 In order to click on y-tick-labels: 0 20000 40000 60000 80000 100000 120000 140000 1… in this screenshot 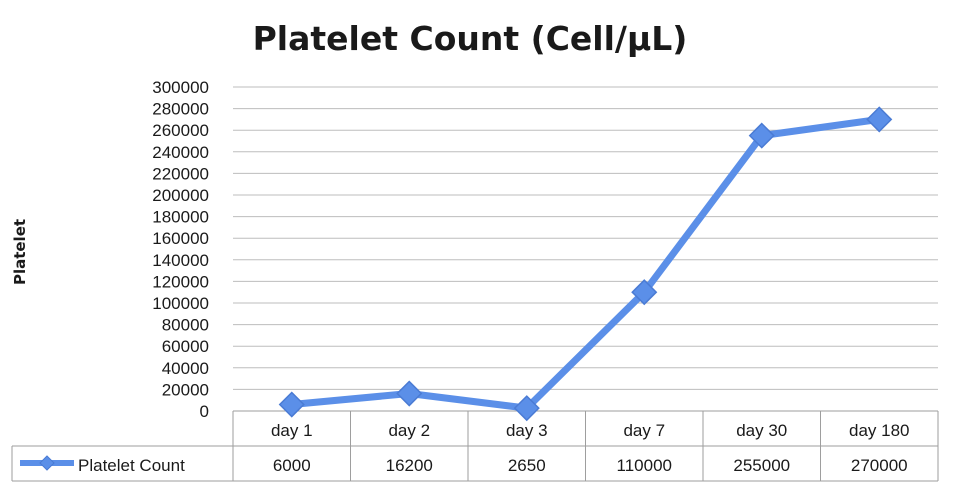, I will do `click(180, 249)`.